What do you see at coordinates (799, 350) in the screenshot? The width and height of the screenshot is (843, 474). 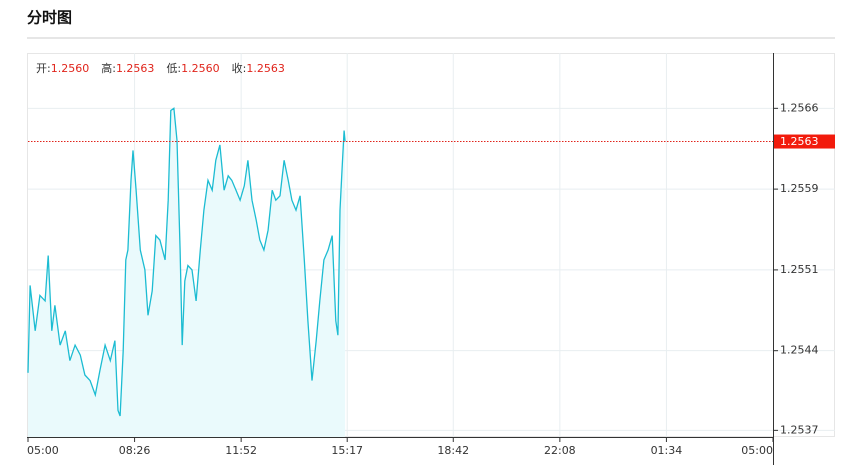 I see `y-tick-label: 1.2544` at bounding box center [799, 350].